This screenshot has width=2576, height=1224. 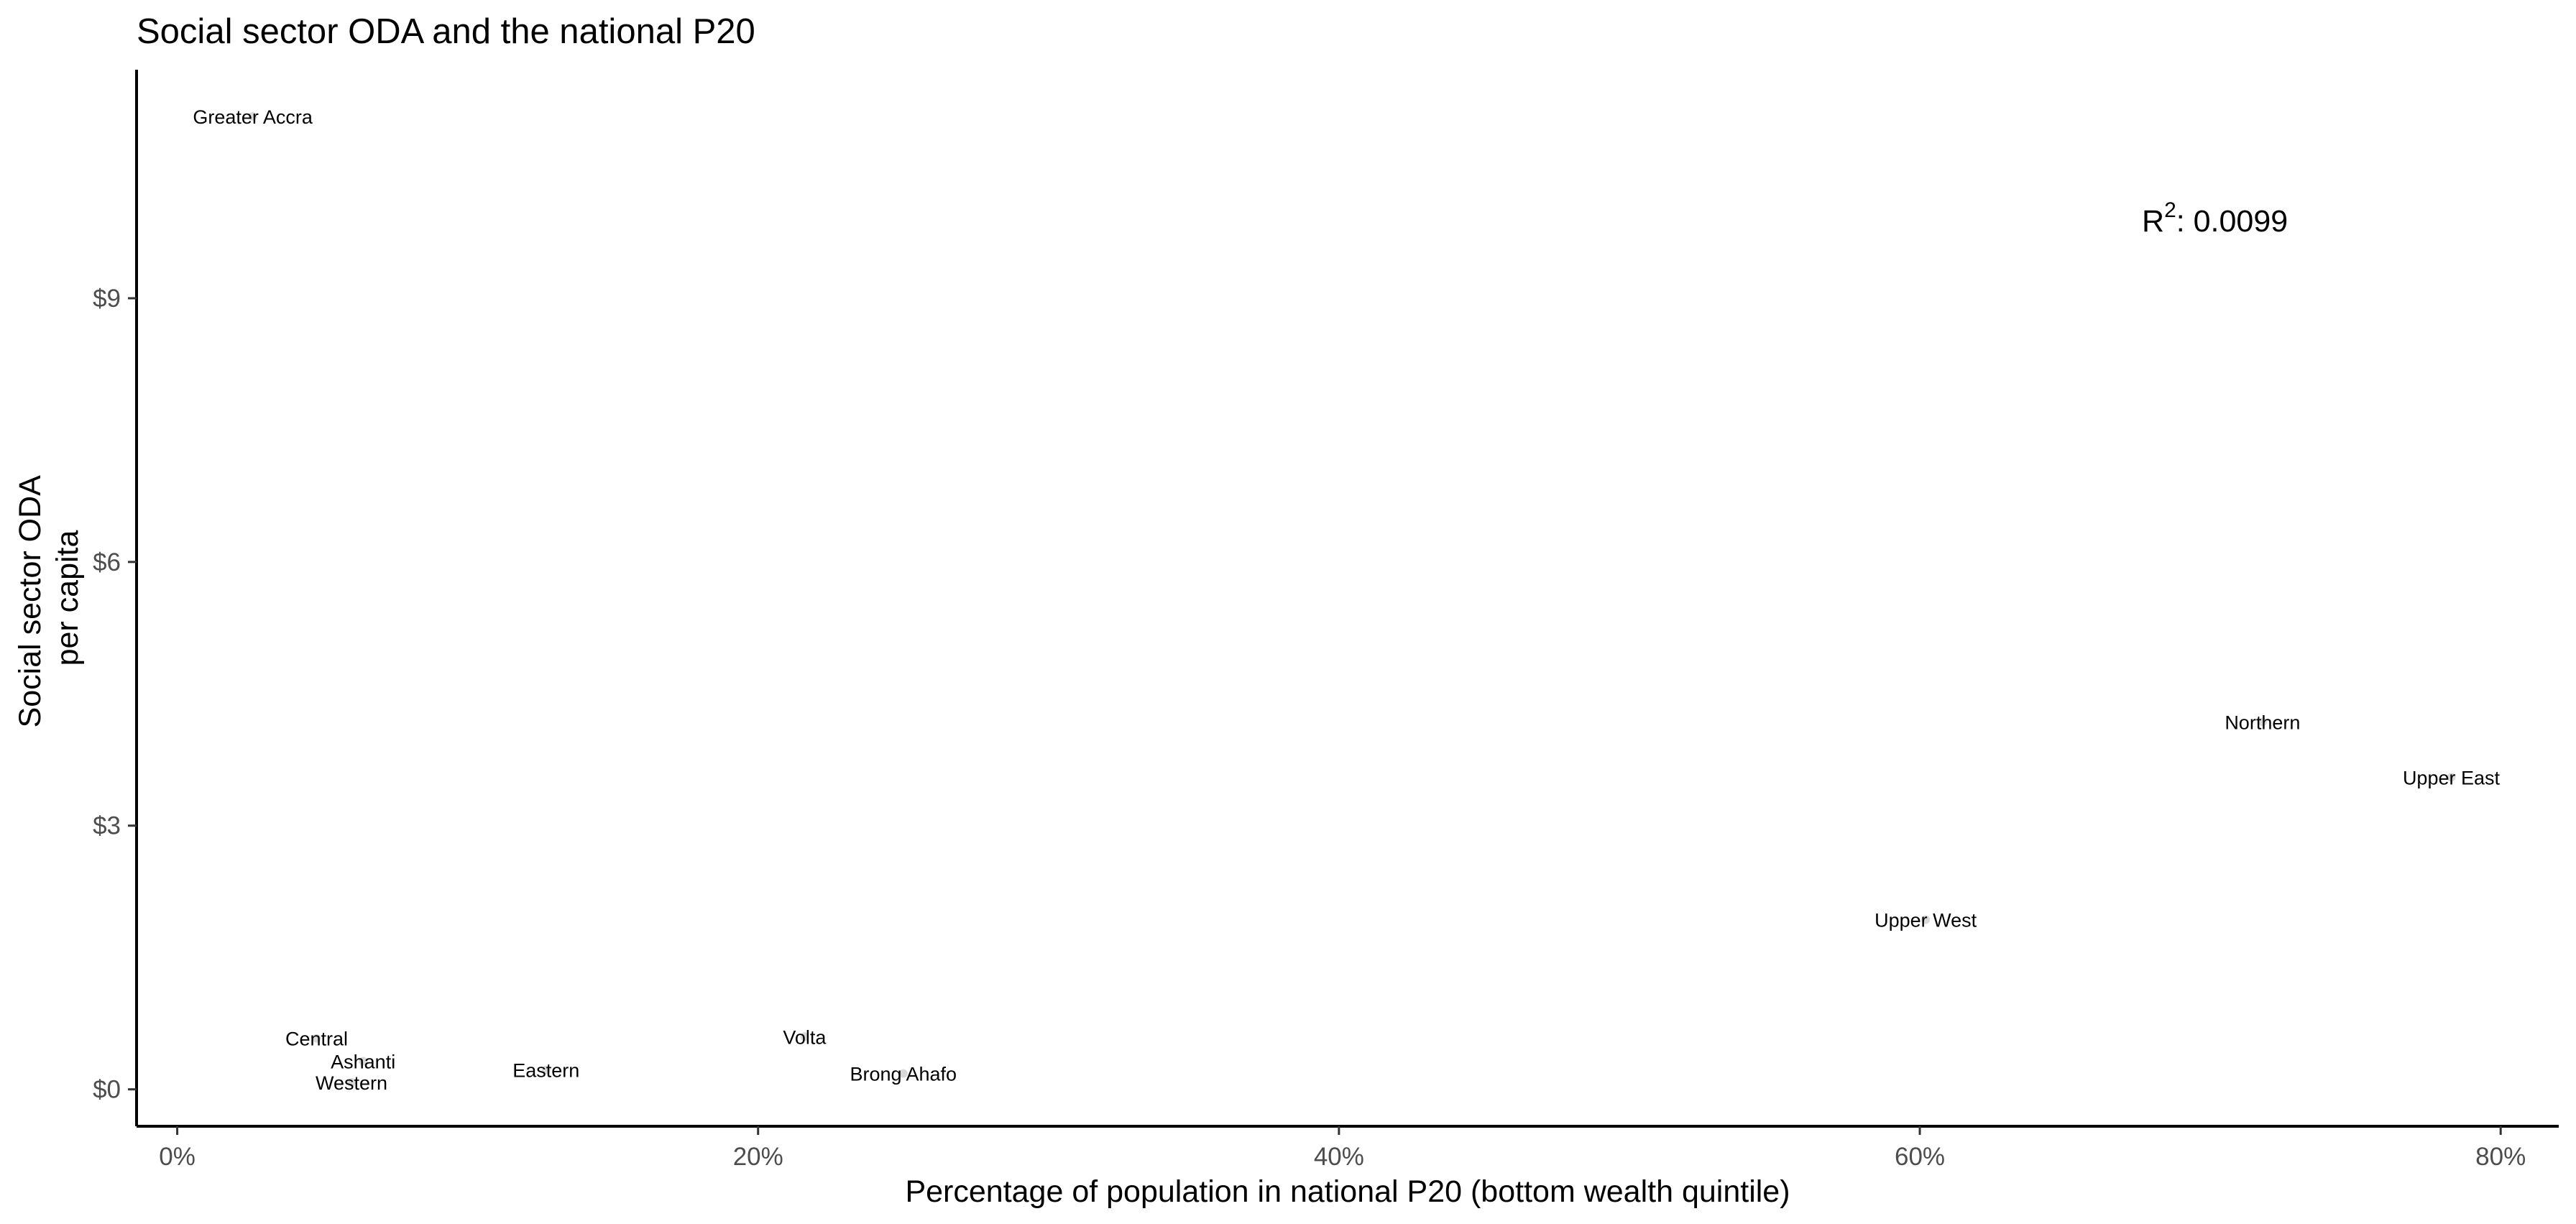 What do you see at coordinates (107, 562) in the screenshot?
I see `y-tick-label: $6` at bounding box center [107, 562].